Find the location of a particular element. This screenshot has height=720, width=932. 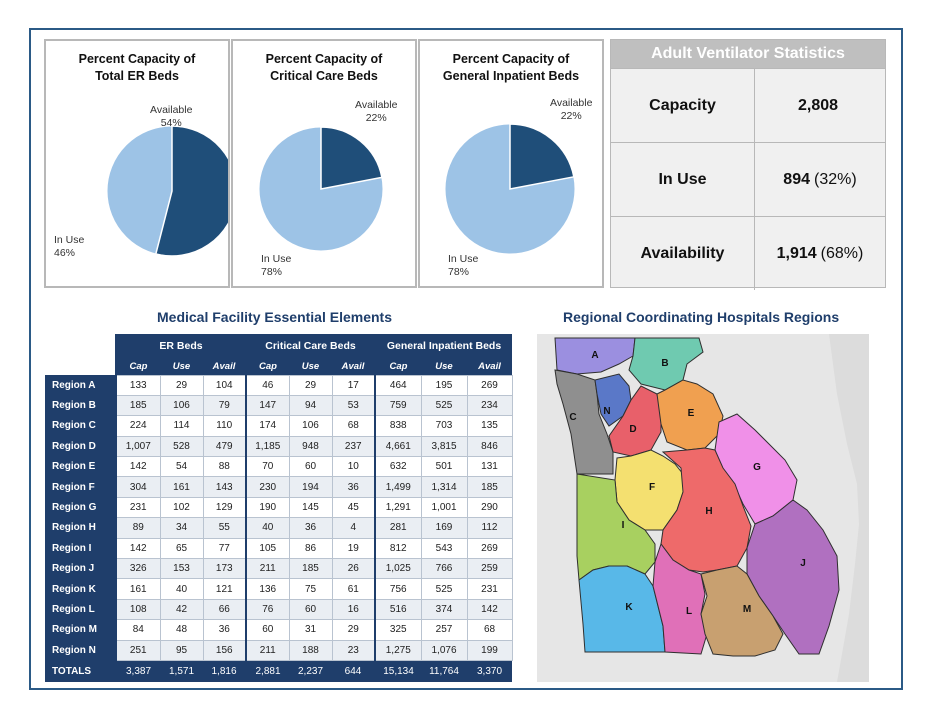

table-cell: 147 is located at coordinates (267, 405).